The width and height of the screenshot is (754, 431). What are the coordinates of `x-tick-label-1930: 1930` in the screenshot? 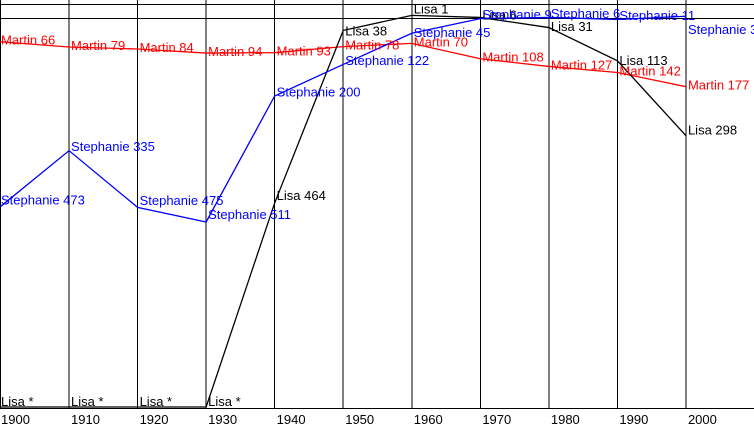 It's located at (222, 419).